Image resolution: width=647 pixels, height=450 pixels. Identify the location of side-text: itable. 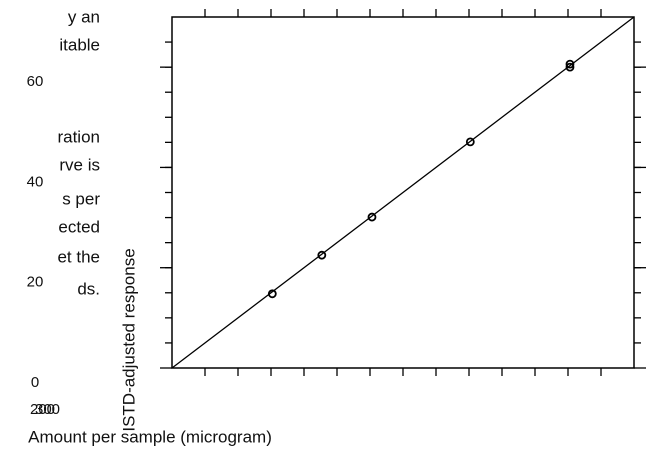
(79, 44).